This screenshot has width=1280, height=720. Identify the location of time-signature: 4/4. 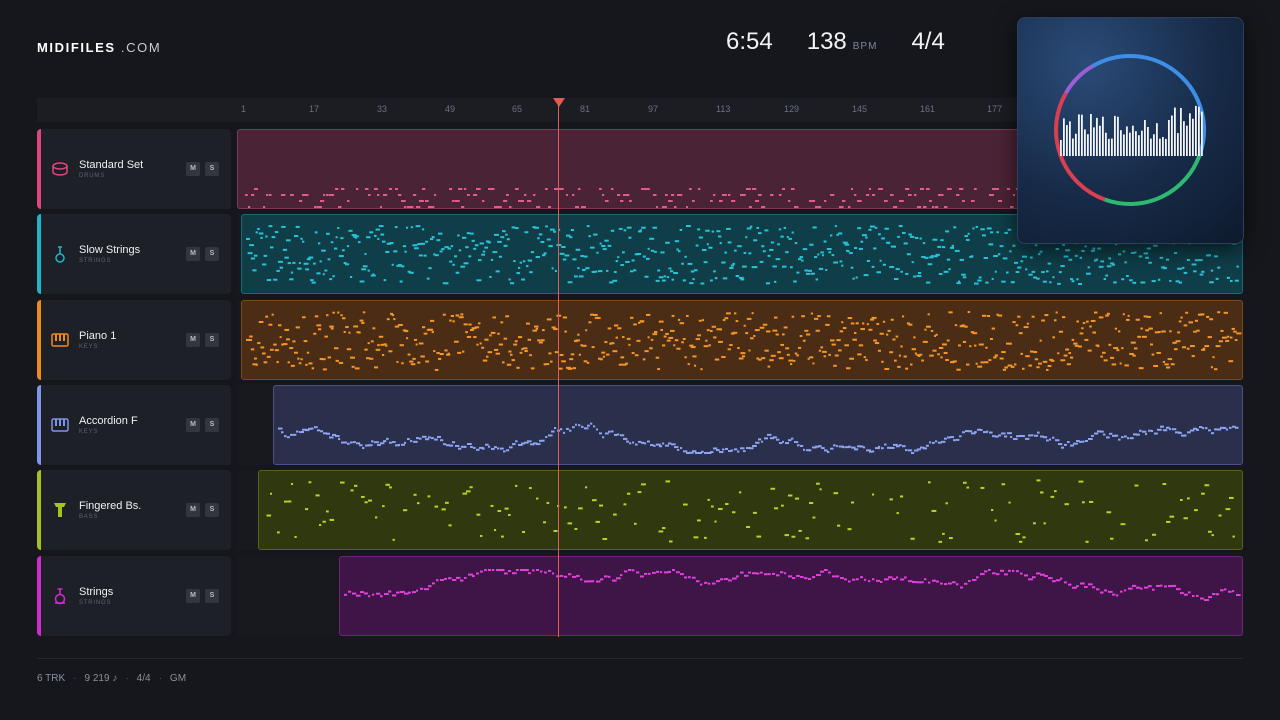
(928, 41).